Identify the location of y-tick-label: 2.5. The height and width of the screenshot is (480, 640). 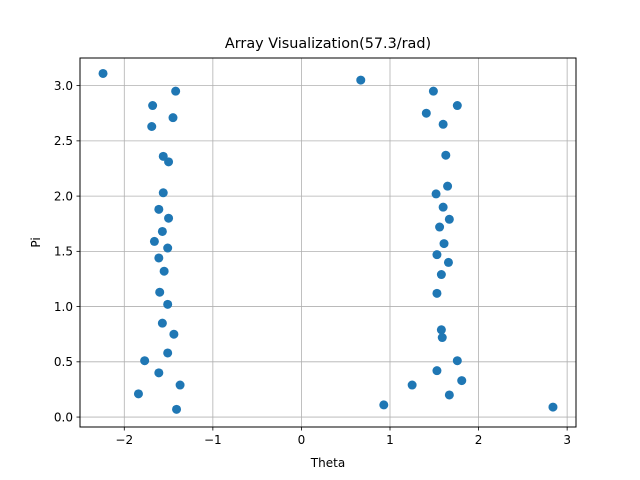
(63, 141).